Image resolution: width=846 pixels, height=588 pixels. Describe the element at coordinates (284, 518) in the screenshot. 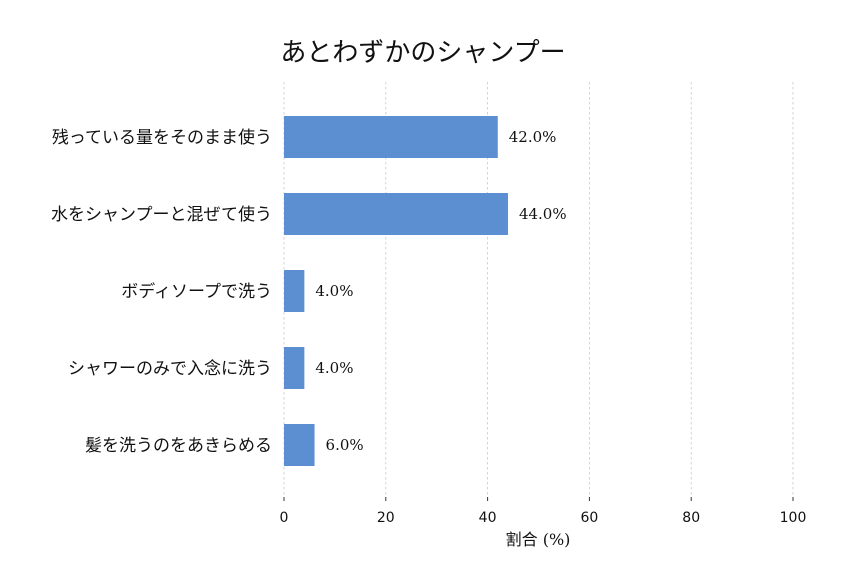

I see `x-tick-label: 0` at that location.